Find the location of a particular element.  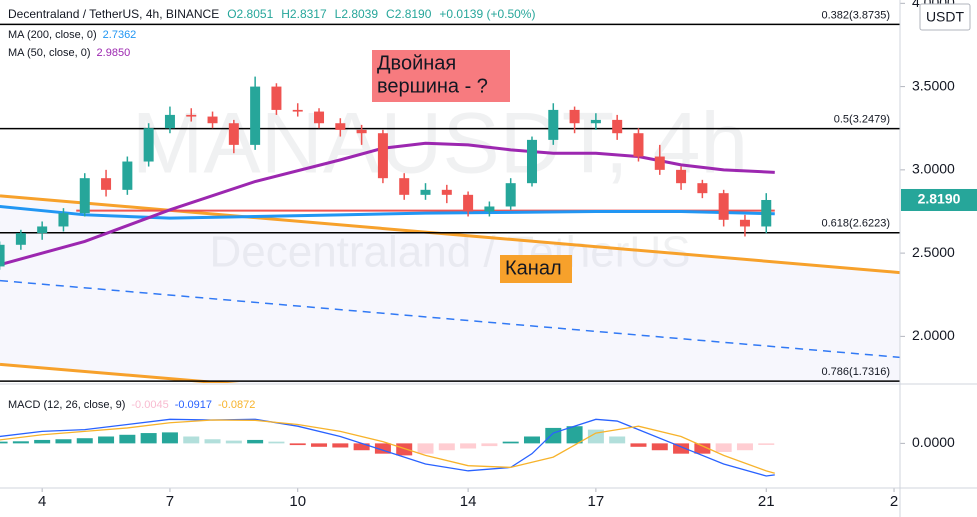

channel-lower is located at coordinates (120, 372).